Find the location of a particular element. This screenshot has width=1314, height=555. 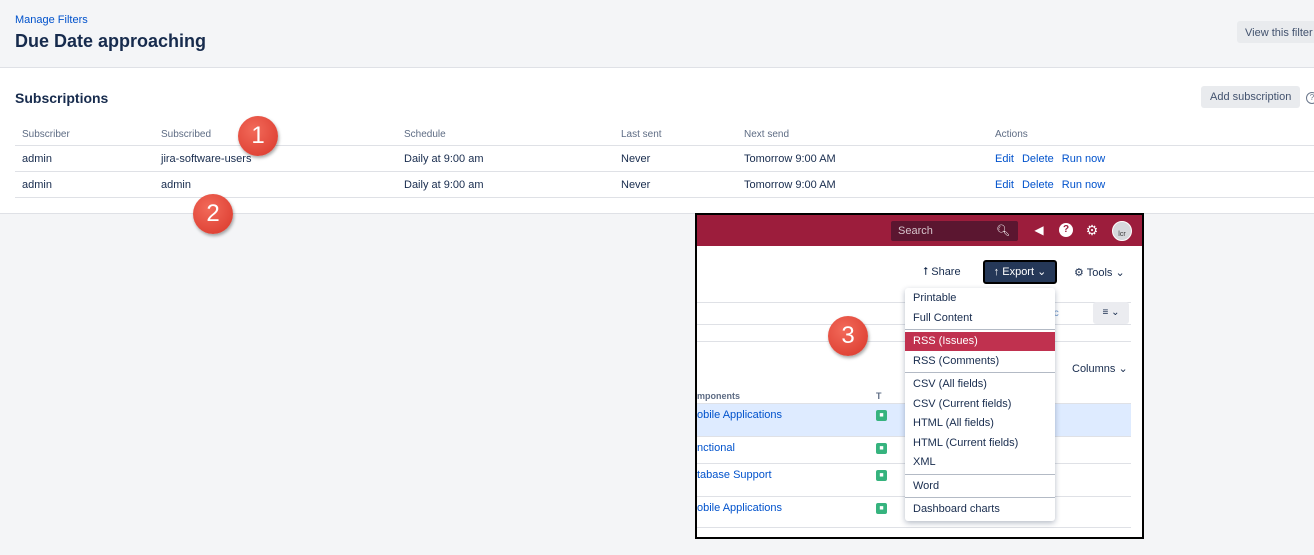

export-icon: ↑ is located at coordinates (996, 272).